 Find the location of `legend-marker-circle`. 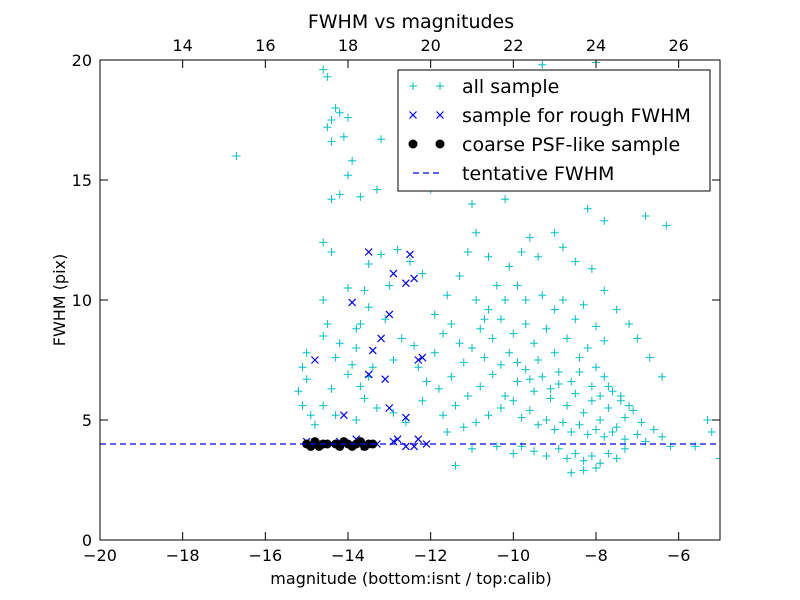

legend-marker-circle is located at coordinates (440, 144).